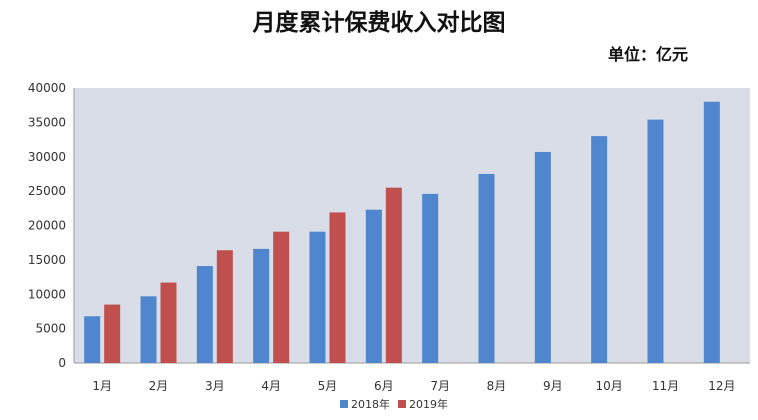 Image resolution: width=758 pixels, height=420 pixels. Describe the element at coordinates (428, 404) in the screenshot. I see `legend-label: 2019年` at that location.